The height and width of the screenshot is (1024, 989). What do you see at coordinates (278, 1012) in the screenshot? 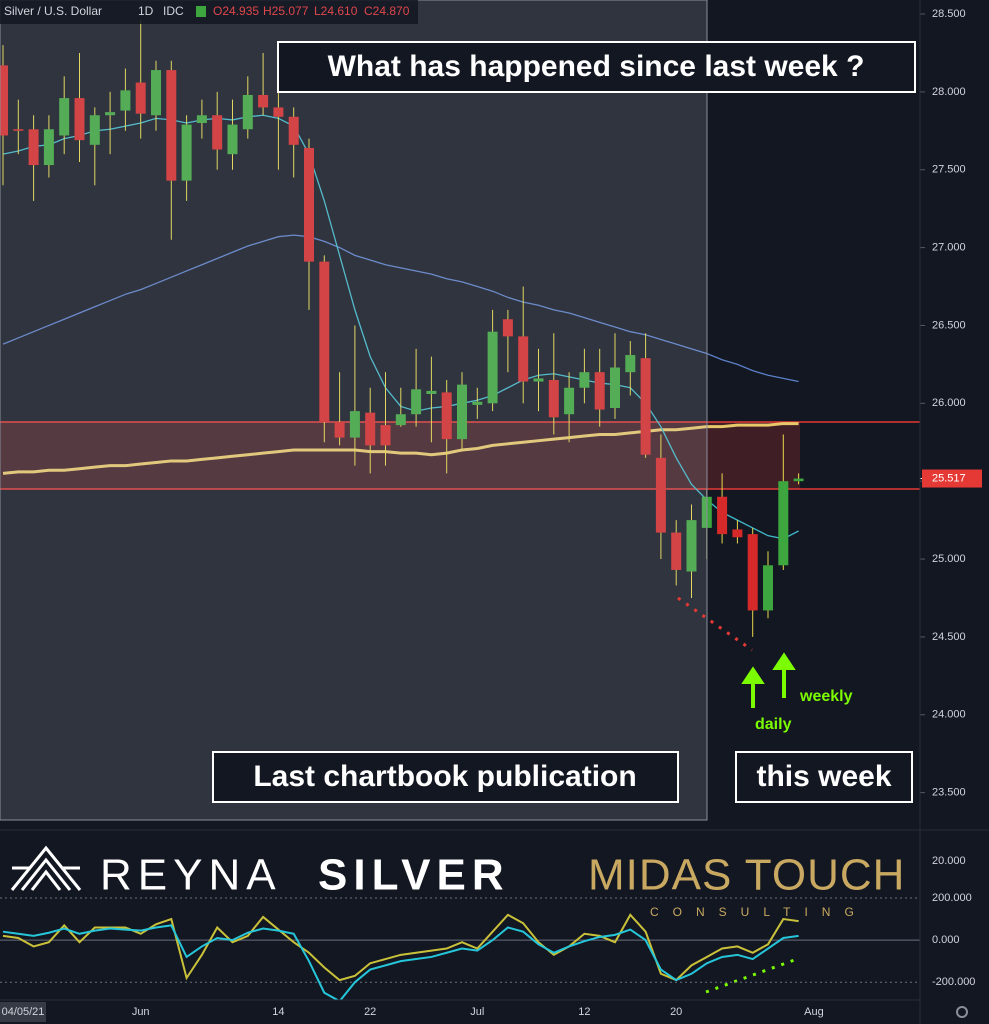
I see `x-tick-label: 14` at bounding box center [278, 1012].